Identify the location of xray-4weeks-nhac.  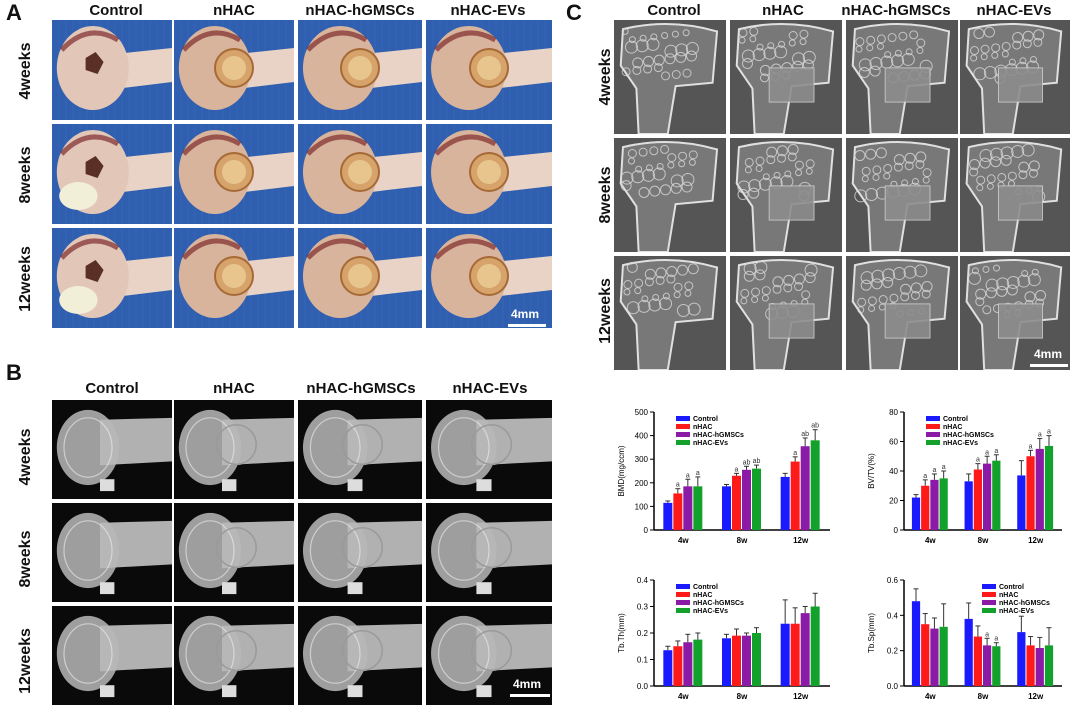
(234, 449).